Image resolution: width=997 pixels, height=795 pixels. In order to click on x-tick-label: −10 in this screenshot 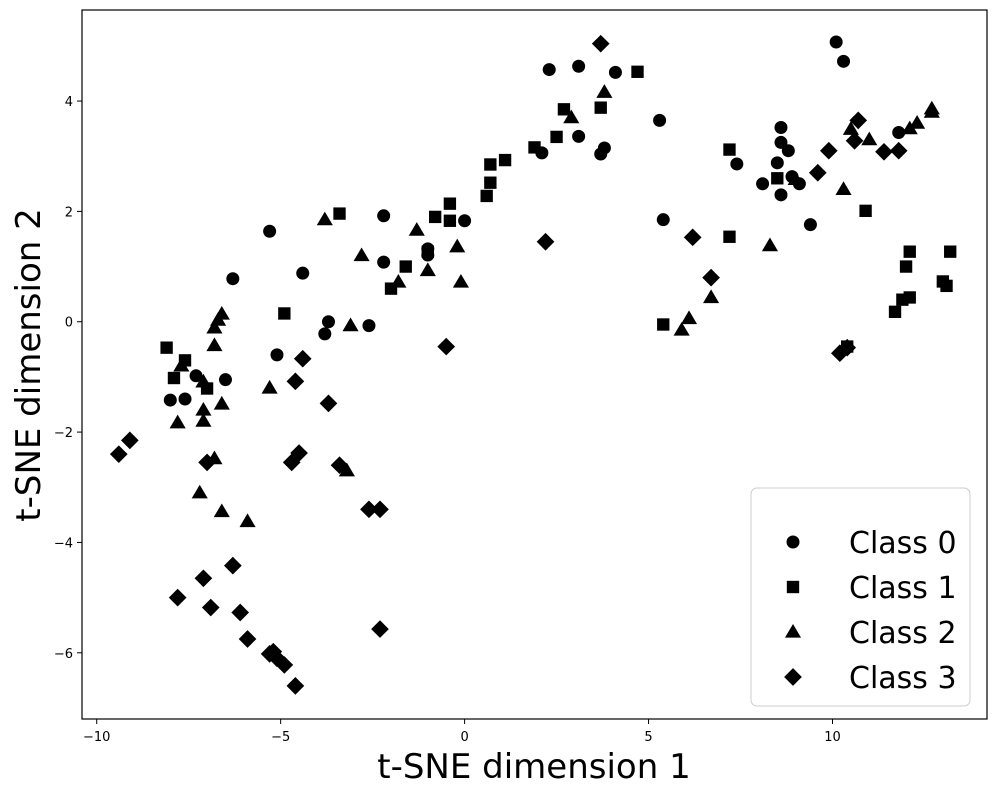, I will do `click(96, 737)`.